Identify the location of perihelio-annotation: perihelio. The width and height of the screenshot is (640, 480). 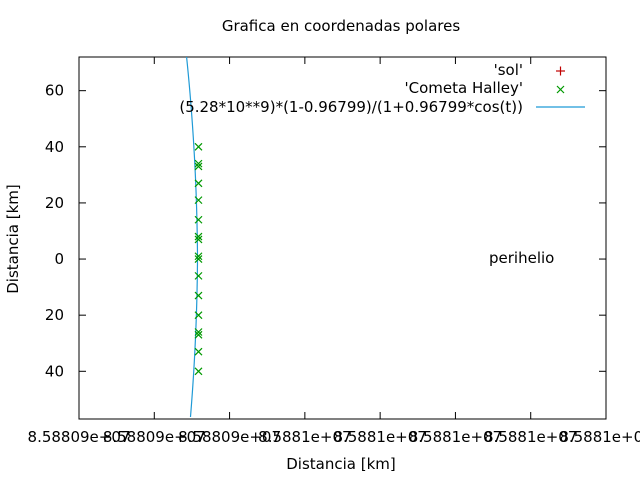
(521, 258).